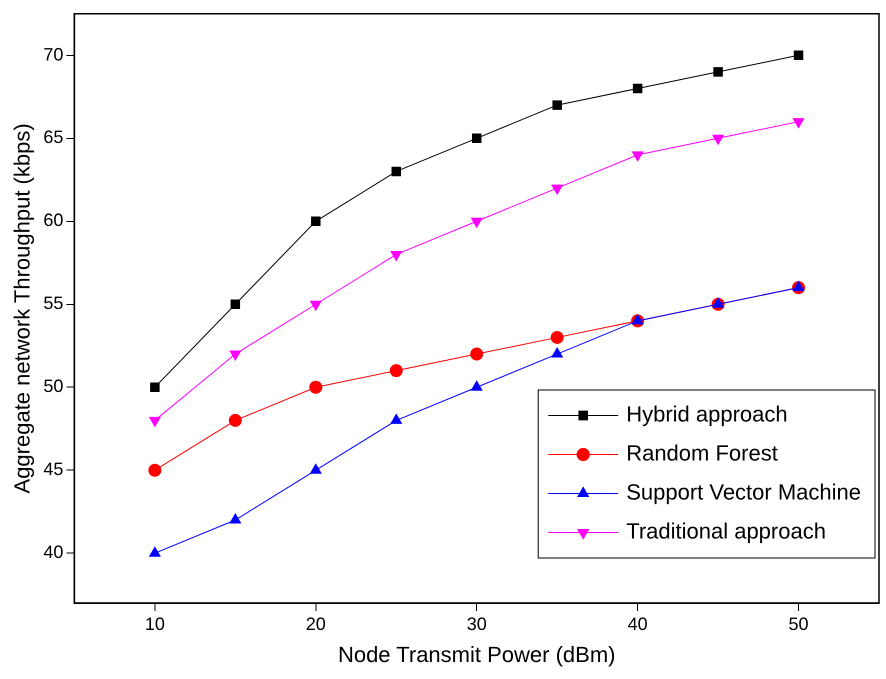 This screenshot has height=679, width=886. What do you see at coordinates (638, 624) in the screenshot?
I see `x-tick-label: 40` at bounding box center [638, 624].